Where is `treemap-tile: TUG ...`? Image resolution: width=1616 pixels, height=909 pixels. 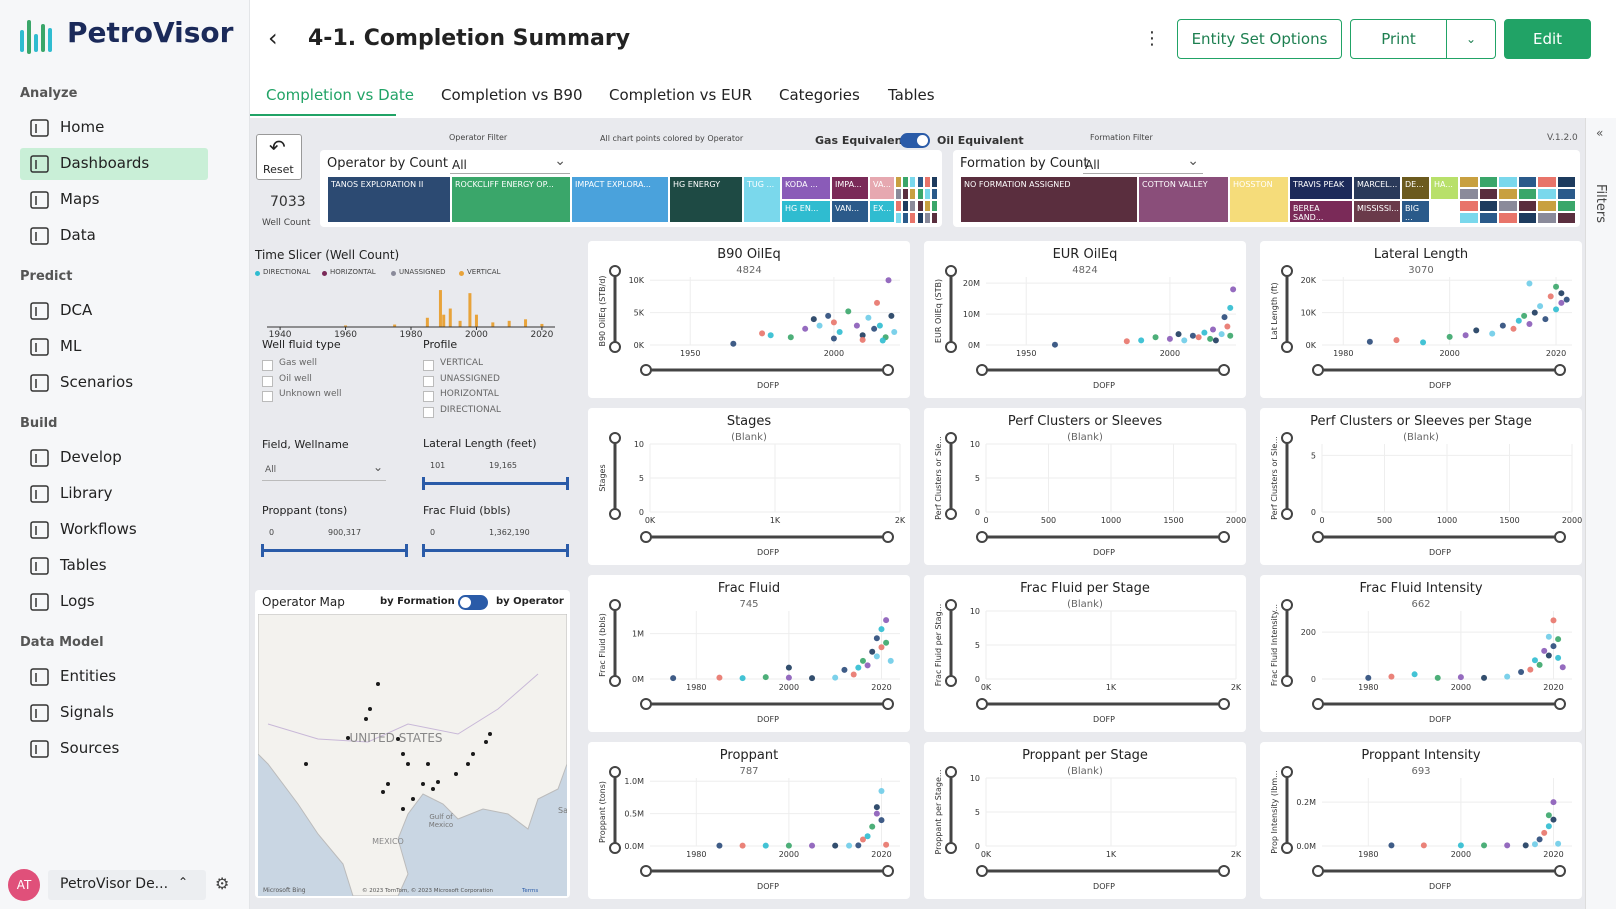
treemap-tile: TUG ... is located at coordinates (762, 199).